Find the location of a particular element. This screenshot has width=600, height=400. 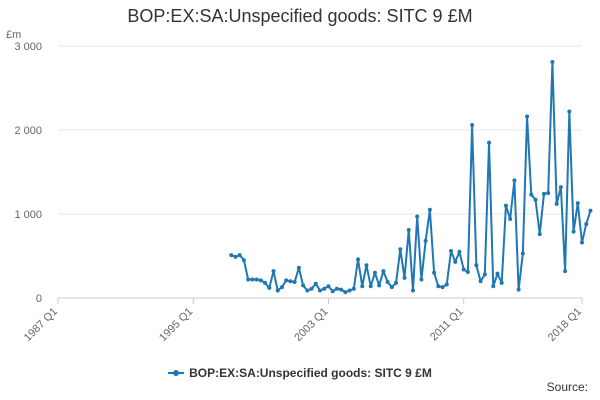

y-axis-ticks: 0 1 000 2 000 3 000 is located at coordinates (28, 173).